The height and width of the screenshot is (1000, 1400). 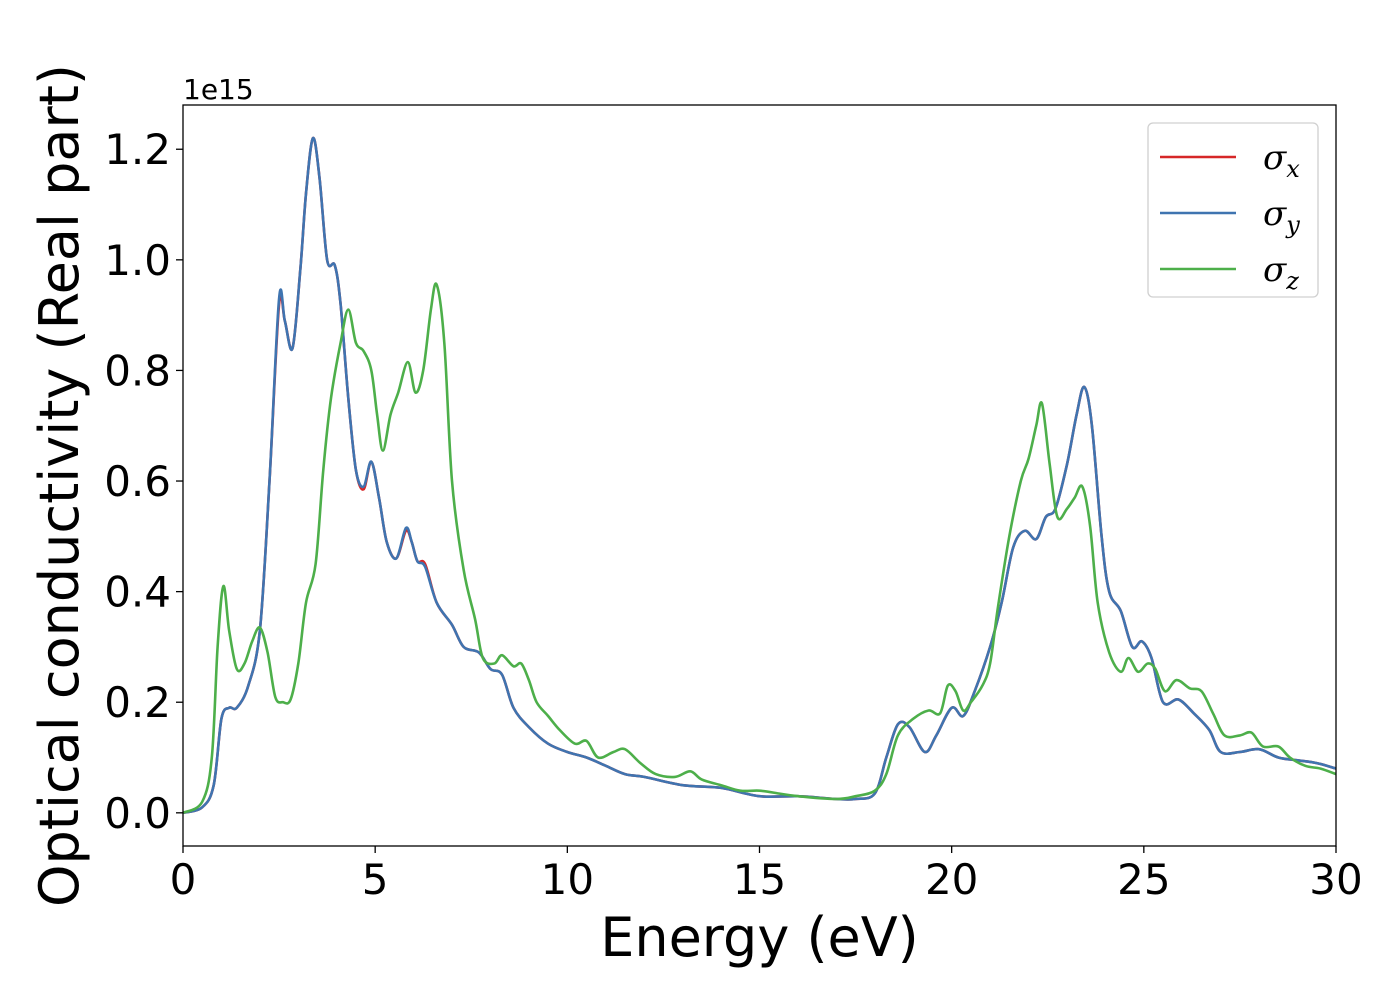 What do you see at coordinates (137, 149) in the screenshot?
I see `y-tick-label: 1.2` at bounding box center [137, 149].